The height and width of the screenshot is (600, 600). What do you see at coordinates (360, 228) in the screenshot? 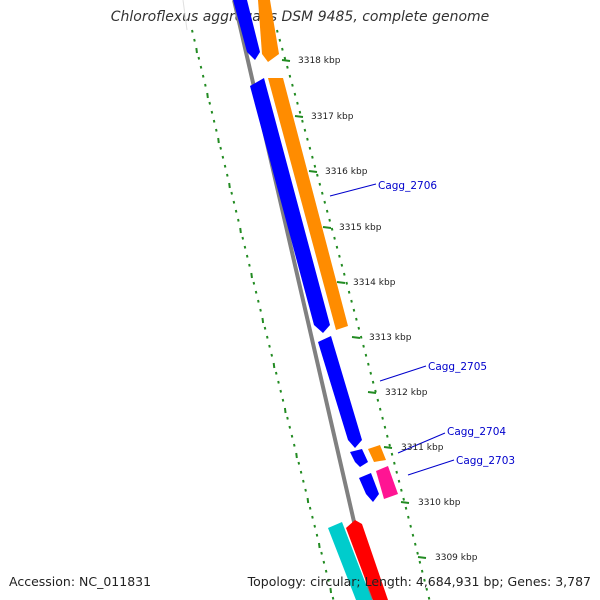
I see `tick-label-3315: 3315 kbp` at bounding box center [360, 228].